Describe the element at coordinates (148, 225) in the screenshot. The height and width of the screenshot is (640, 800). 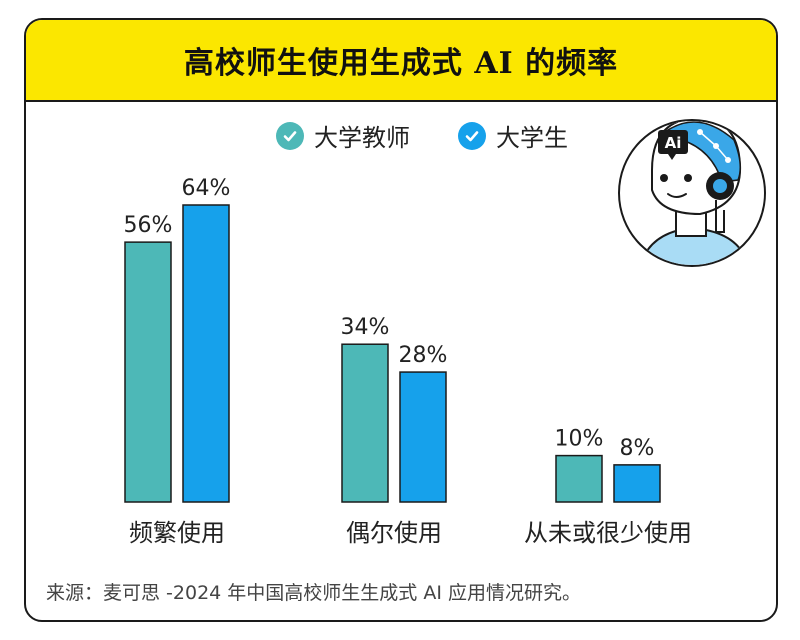
I see `data-label: 56%` at that location.